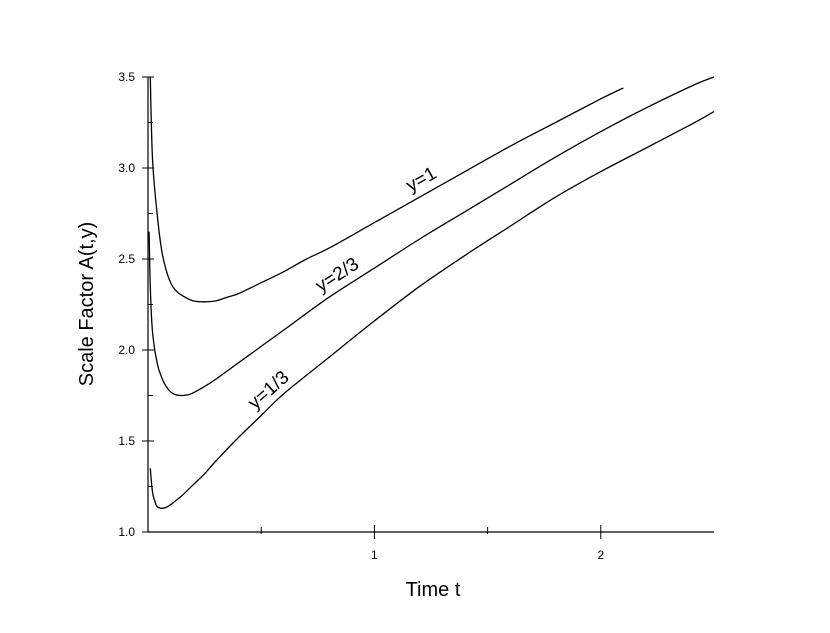 Image resolution: width=830 pixels, height=633 pixels. Describe the element at coordinates (87, 304) in the screenshot. I see `y-axis-title: Scale Factor A(t,y)` at that location.